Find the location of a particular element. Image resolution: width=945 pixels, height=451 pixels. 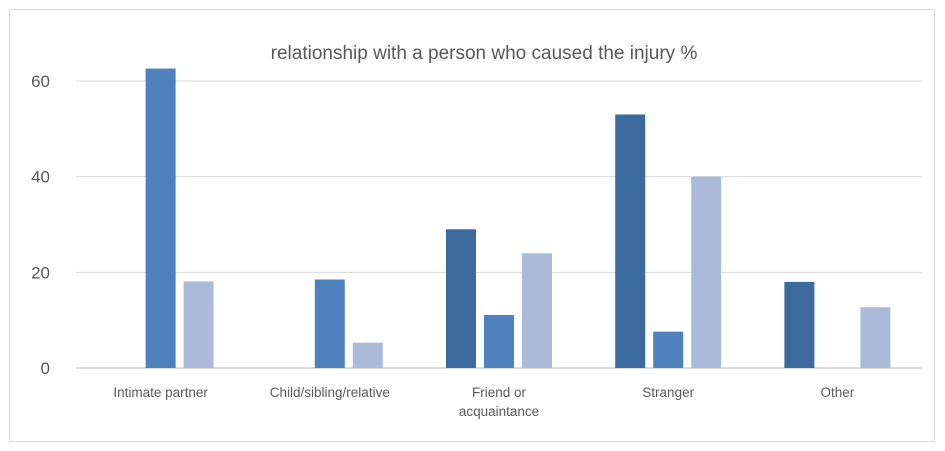

x-tick-label: Child/sibling/relative is located at coordinates (330, 392).